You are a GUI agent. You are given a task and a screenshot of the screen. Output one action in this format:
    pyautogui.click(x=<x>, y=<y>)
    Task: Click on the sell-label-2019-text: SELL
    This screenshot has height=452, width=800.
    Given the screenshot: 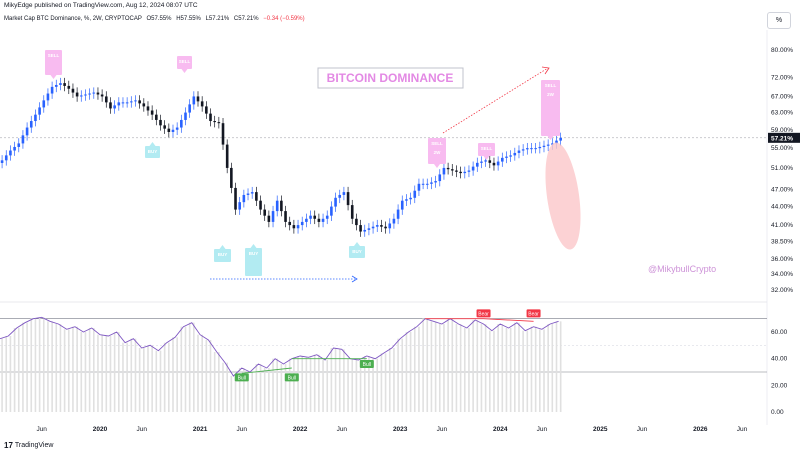 What is the action you would take?
    pyautogui.click(x=54, y=55)
    